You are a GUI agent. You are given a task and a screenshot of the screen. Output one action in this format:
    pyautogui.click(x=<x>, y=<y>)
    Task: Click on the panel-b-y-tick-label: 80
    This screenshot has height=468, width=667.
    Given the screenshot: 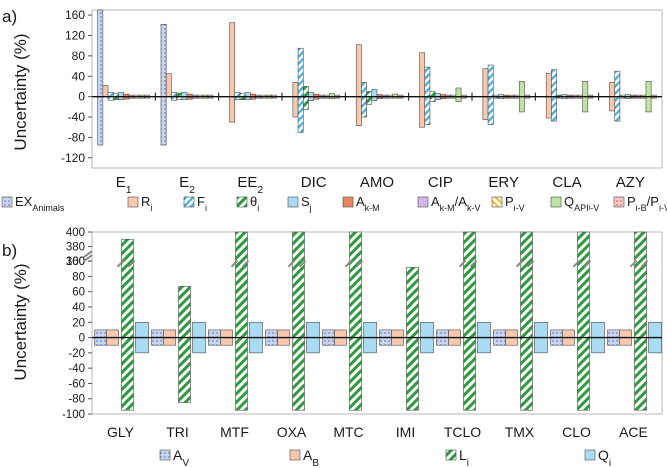 What is the action you would take?
    pyautogui.click(x=78, y=277)
    